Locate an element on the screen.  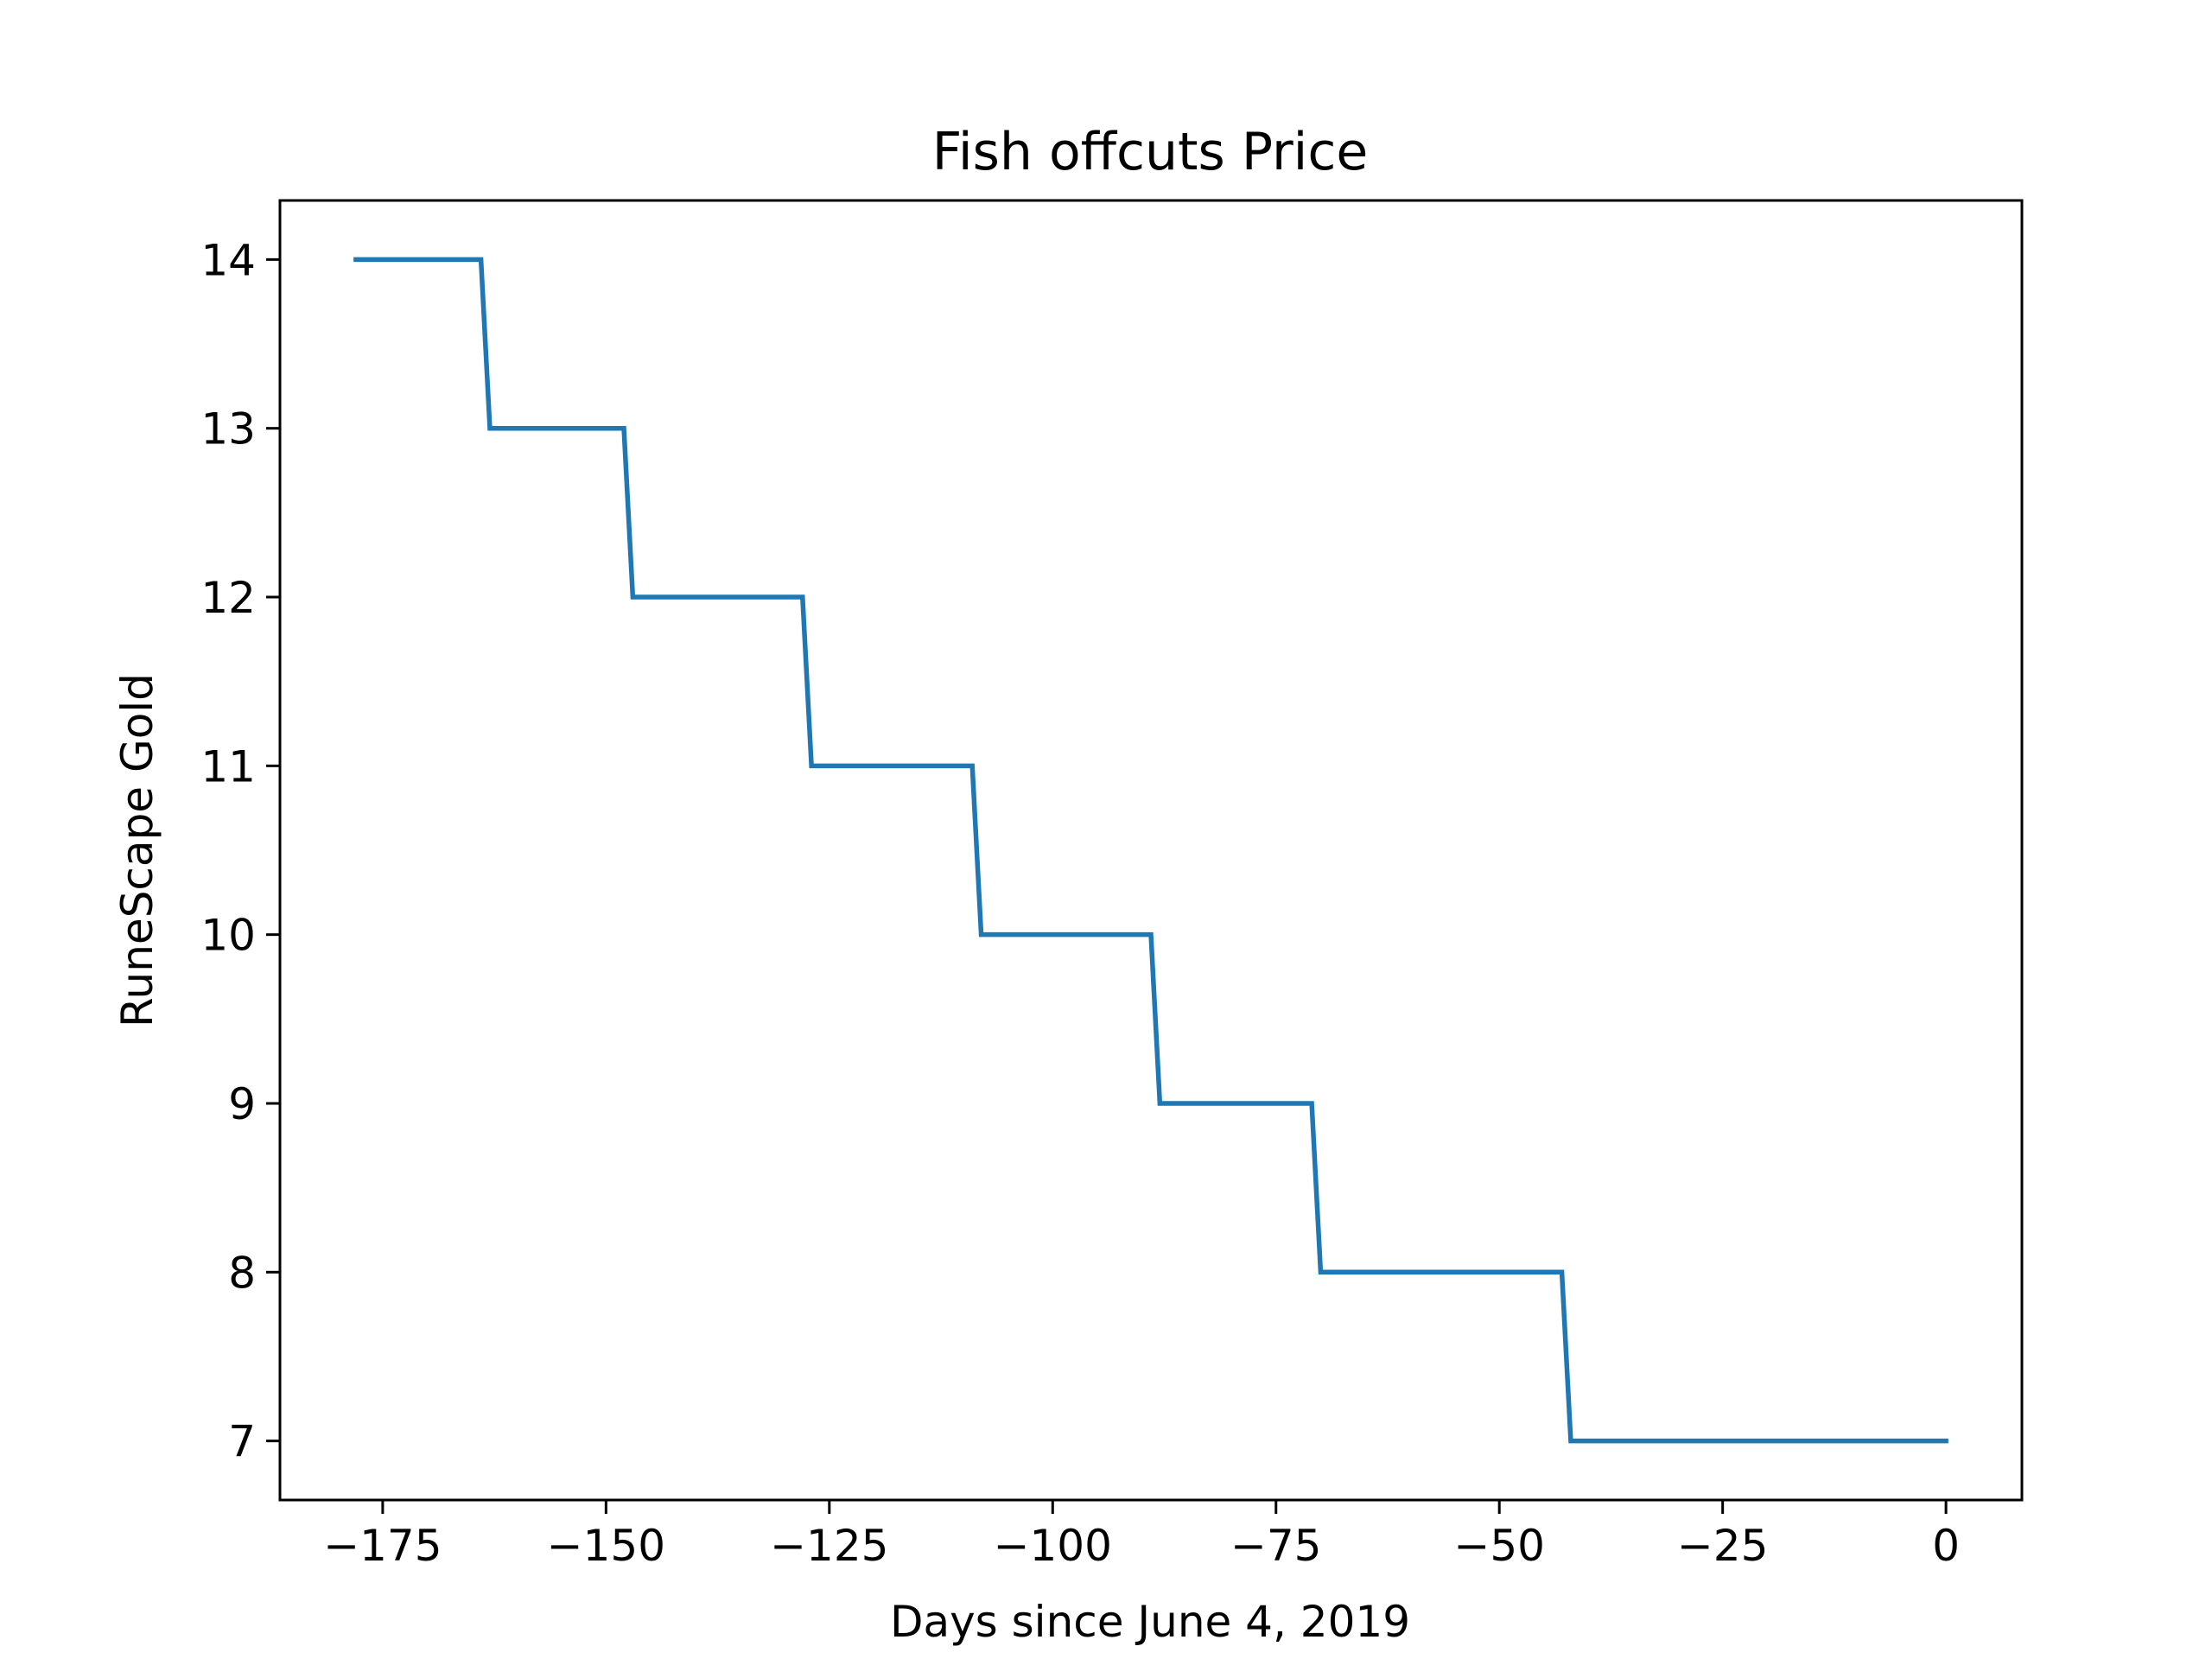
x-tick-label: 0 is located at coordinates (1946, 1546).